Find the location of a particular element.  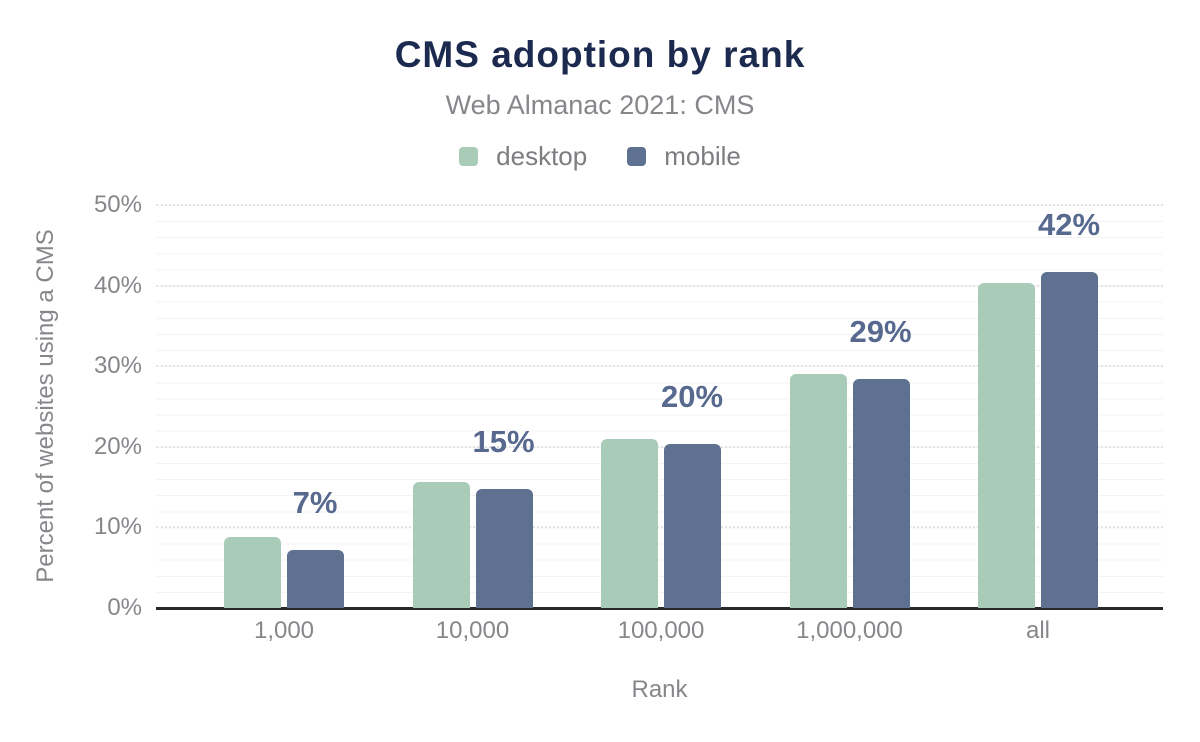

bar-group: 20% is located at coordinates (662, 494).